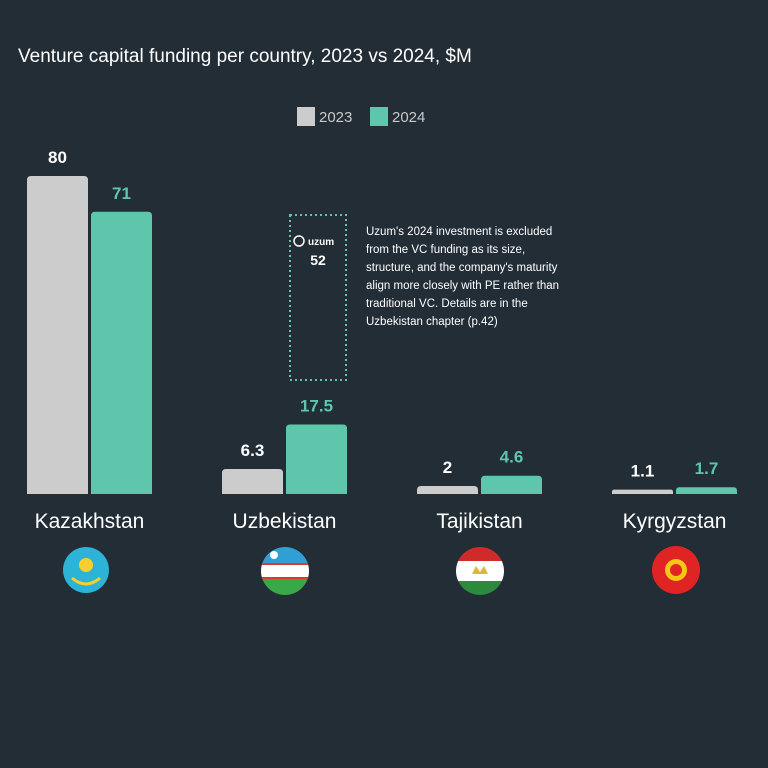 This screenshot has width=768, height=768. I want to click on legend-swatch-2023, so click(306, 116).